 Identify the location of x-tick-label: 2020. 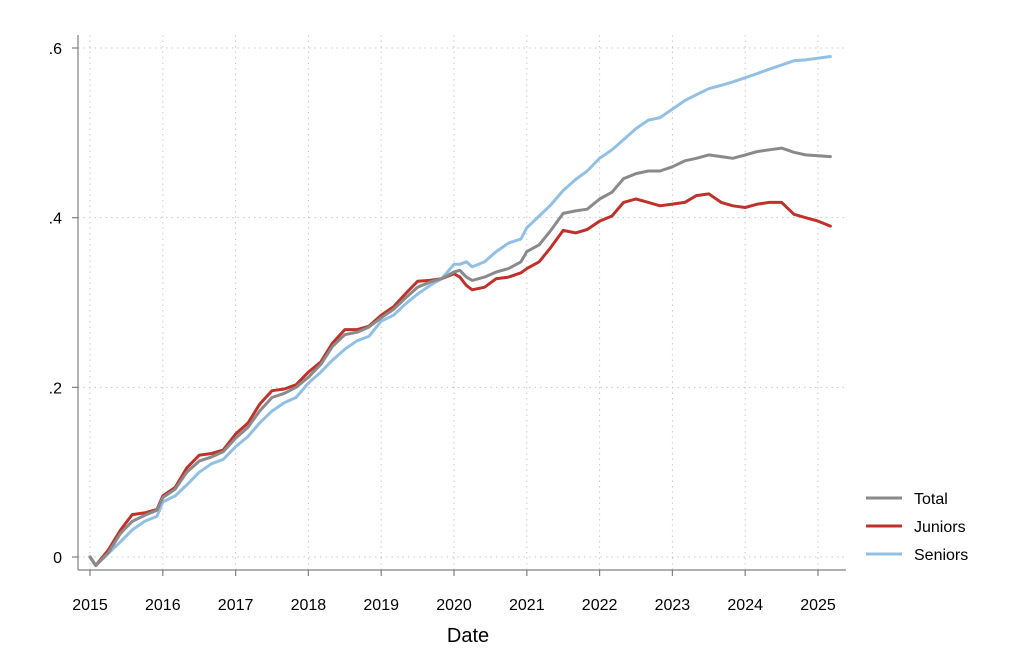
(454, 605).